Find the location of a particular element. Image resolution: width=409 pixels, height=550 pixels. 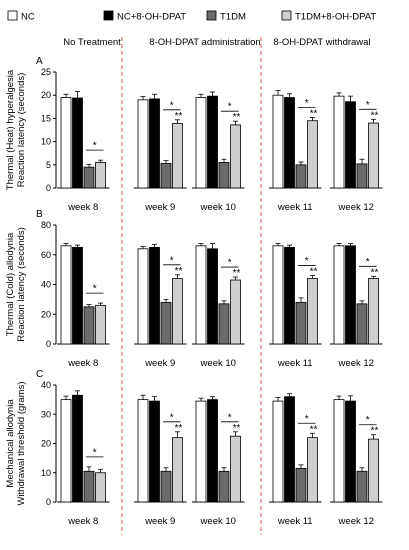

y-tick-label: 20 is located at coordinates (46, 314).